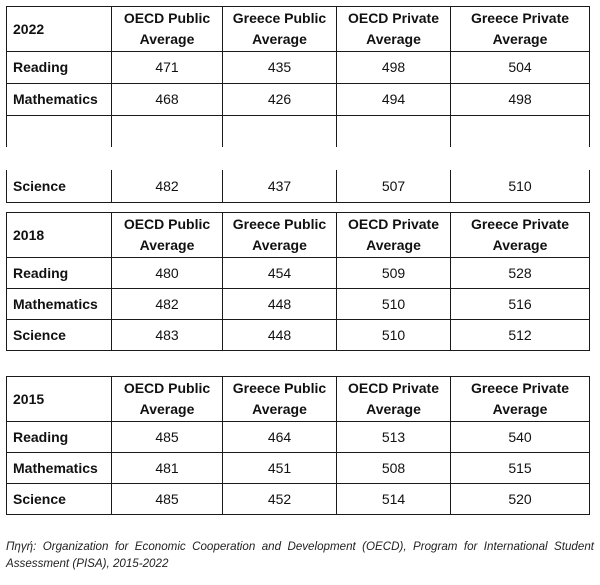  Describe the element at coordinates (393, 186) in the screenshot. I see `value-cell: 507` at that location.